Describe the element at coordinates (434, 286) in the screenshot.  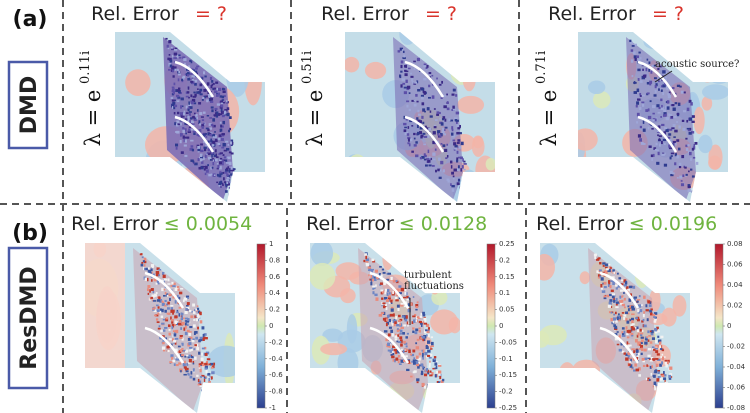
I see `annotation: fluctuations` at that location.